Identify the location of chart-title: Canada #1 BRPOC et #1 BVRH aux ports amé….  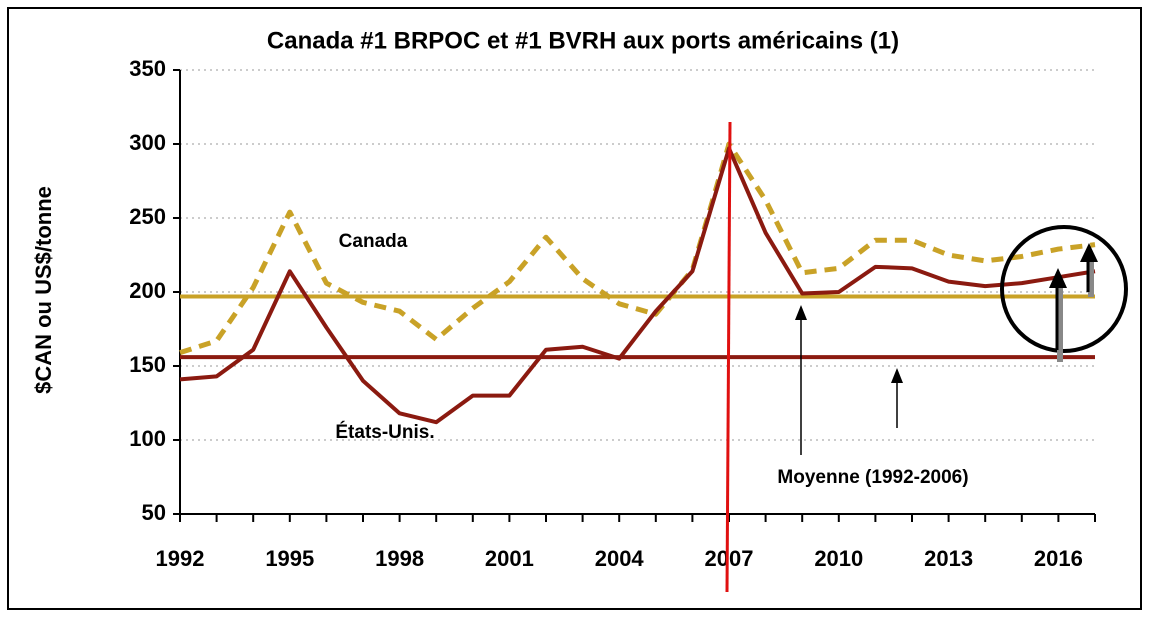
(583, 40).